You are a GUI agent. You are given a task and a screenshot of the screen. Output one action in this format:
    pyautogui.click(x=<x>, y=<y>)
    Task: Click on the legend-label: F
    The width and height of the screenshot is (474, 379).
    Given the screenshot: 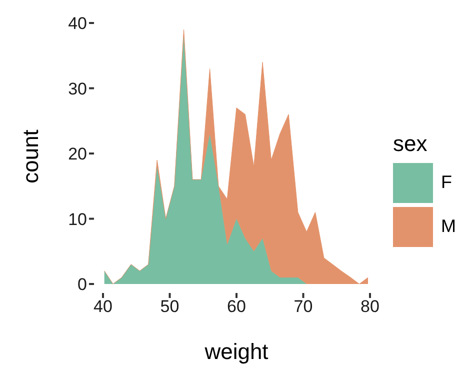 What is the action you would take?
    pyautogui.click(x=446, y=182)
    